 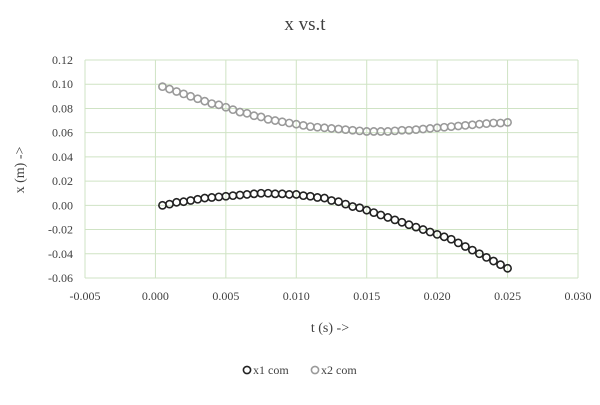 I want to click on x-axis-title: t (s) ->, so click(x=330, y=328).